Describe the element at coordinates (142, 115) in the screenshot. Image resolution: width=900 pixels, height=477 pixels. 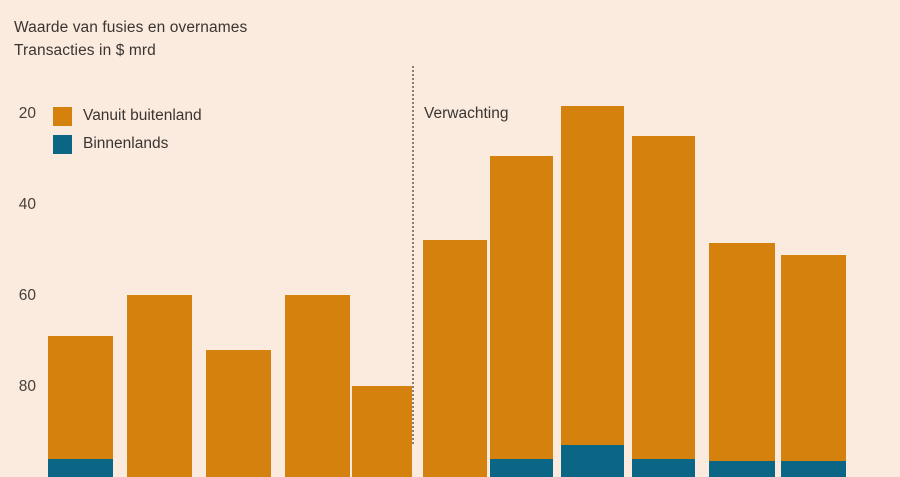
I see `legend-label-foreign: Vanuit buitenland` at that location.